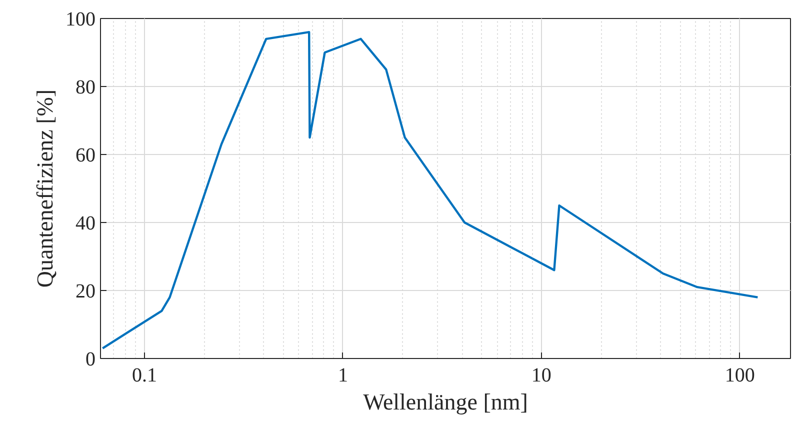 This screenshot has width=794, height=436. What do you see at coordinates (86, 291) in the screenshot?
I see `y-tick-label: 20` at bounding box center [86, 291].